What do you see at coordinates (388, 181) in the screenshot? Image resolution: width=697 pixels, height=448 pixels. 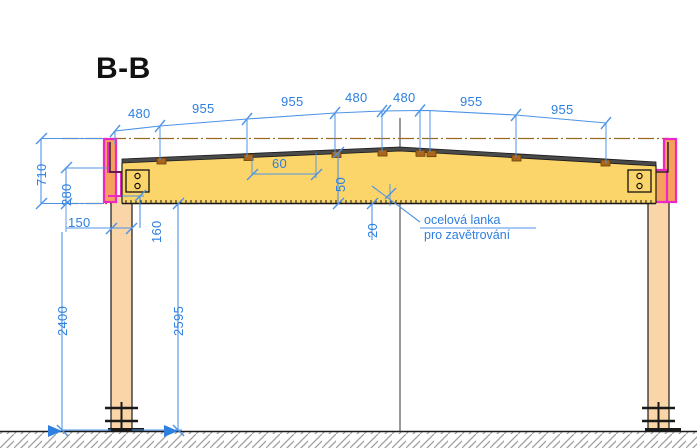 I see `beam-end-bolt-plates` at bounding box center [388, 181].